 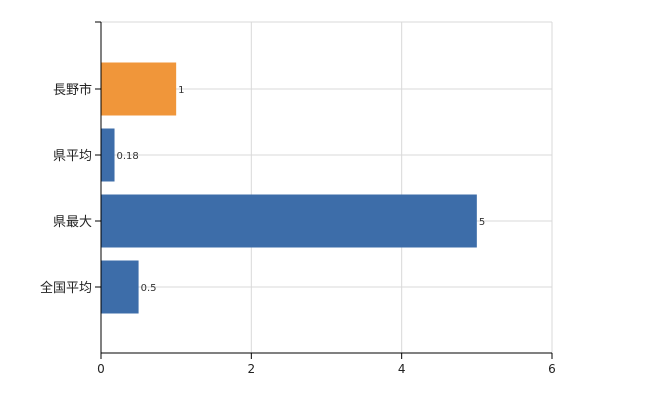 I want to click on category-label: 県平均, so click(x=72, y=156).